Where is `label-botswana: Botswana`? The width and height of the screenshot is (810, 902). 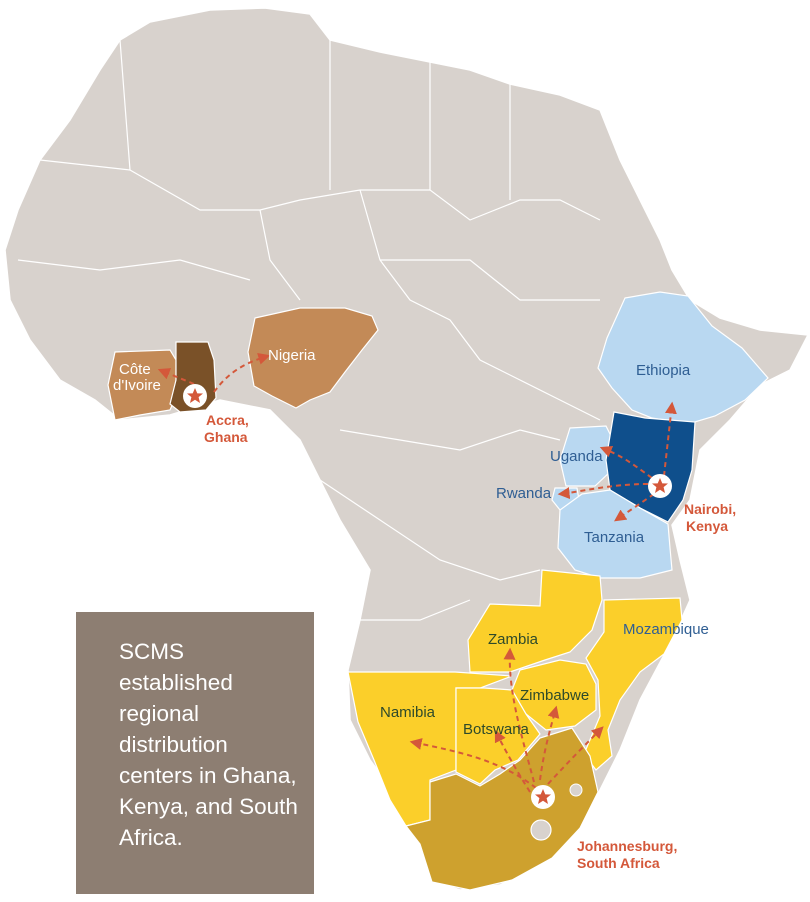 label-botswana: Botswana is located at coordinates (496, 729).